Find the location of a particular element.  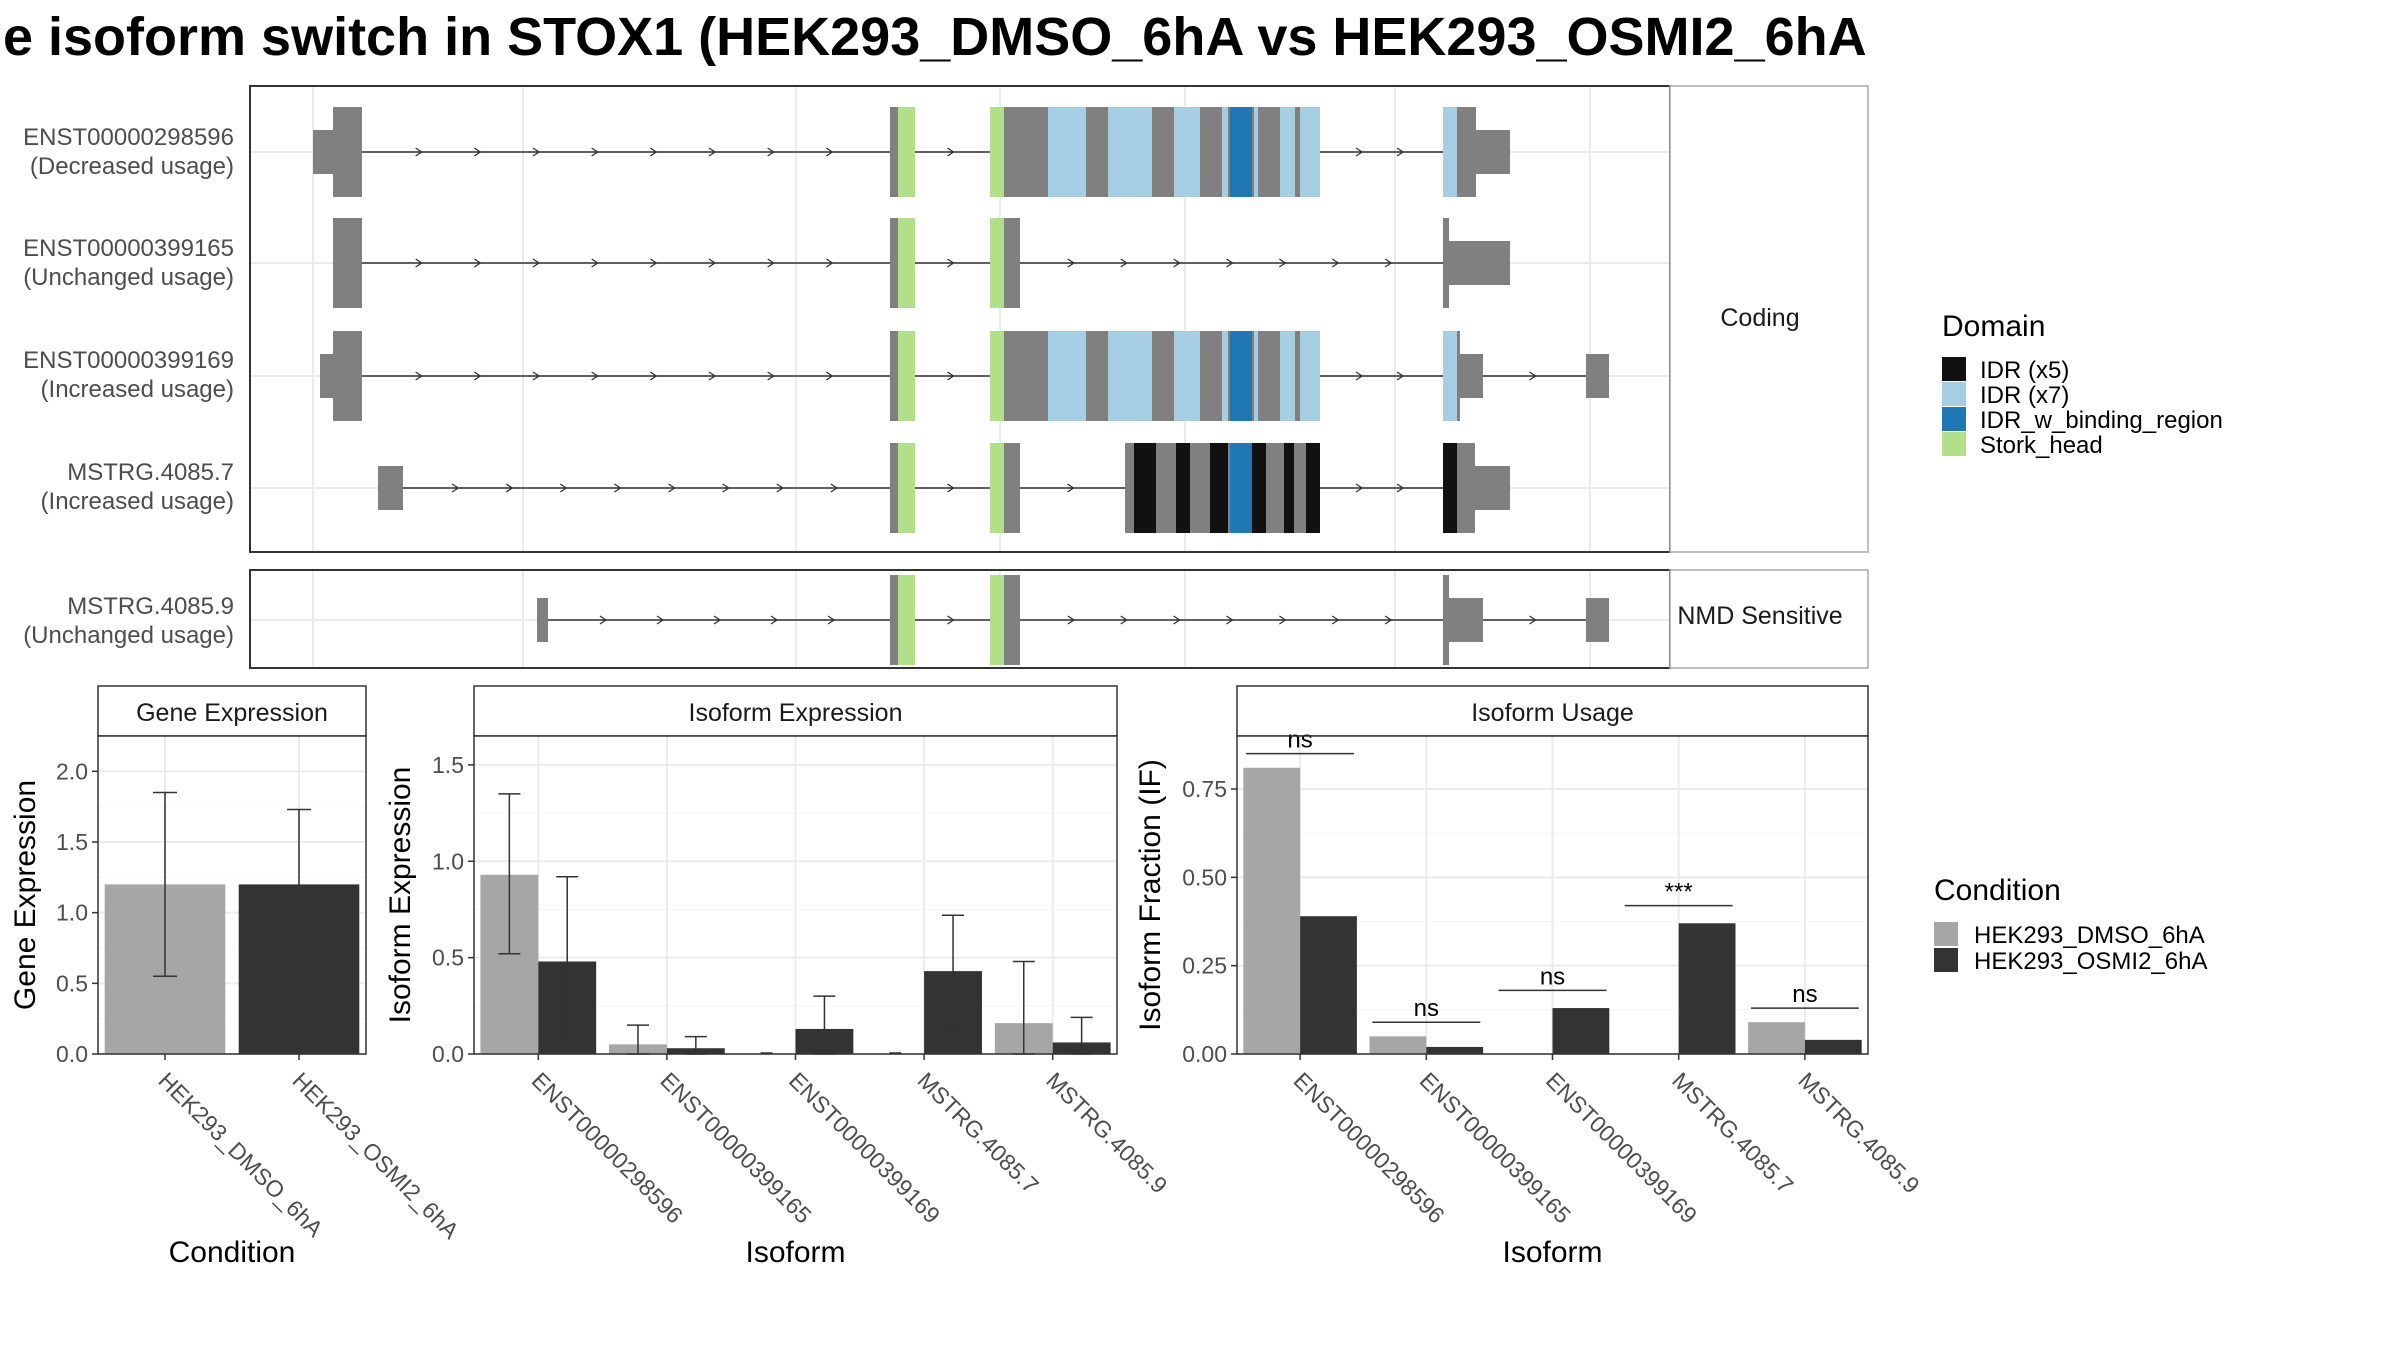

y-tick-label: 0.00 is located at coordinates (1204, 1054).